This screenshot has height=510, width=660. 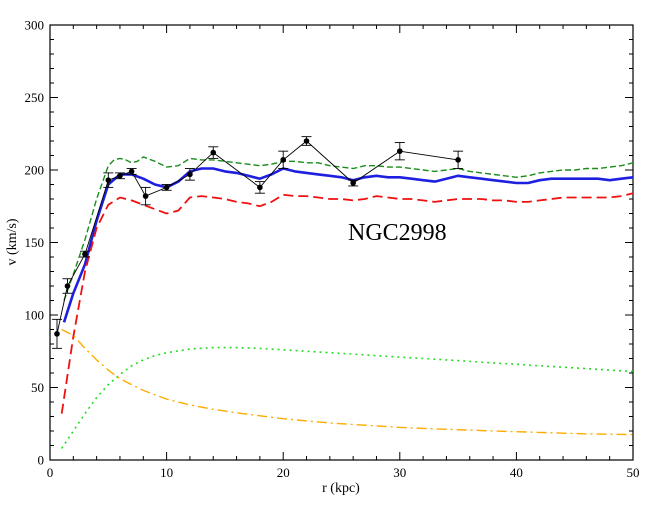 What do you see at coordinates (166, 472) in the screenshot?
I see `x-tick-label: 10` at bounding box center [166, 472].